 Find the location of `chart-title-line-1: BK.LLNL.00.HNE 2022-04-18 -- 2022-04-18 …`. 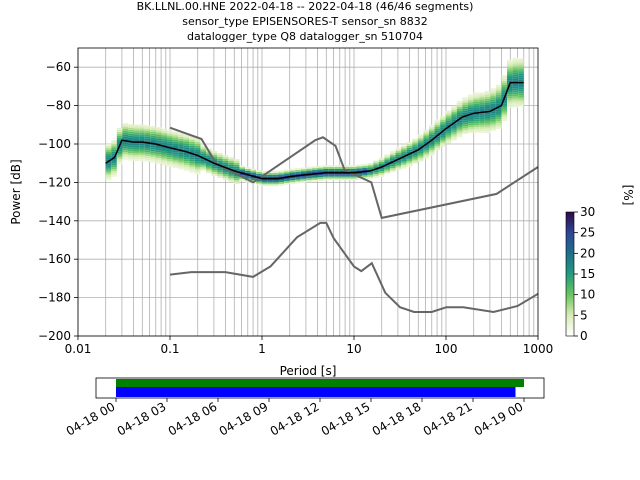

chart-title-line-1: BK.LLNL.00.HNE 2022-04-18 -- 2022-04-18 … is located at coordinates (305, 6).